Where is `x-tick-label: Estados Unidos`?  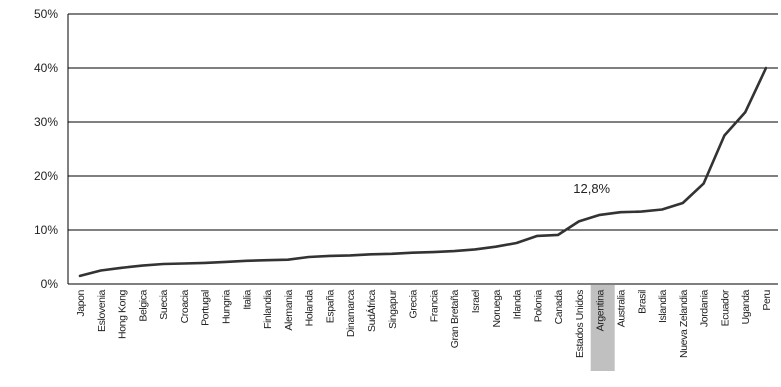 x-tick-label: Estados Unidos is located at coordinates (580, 324).